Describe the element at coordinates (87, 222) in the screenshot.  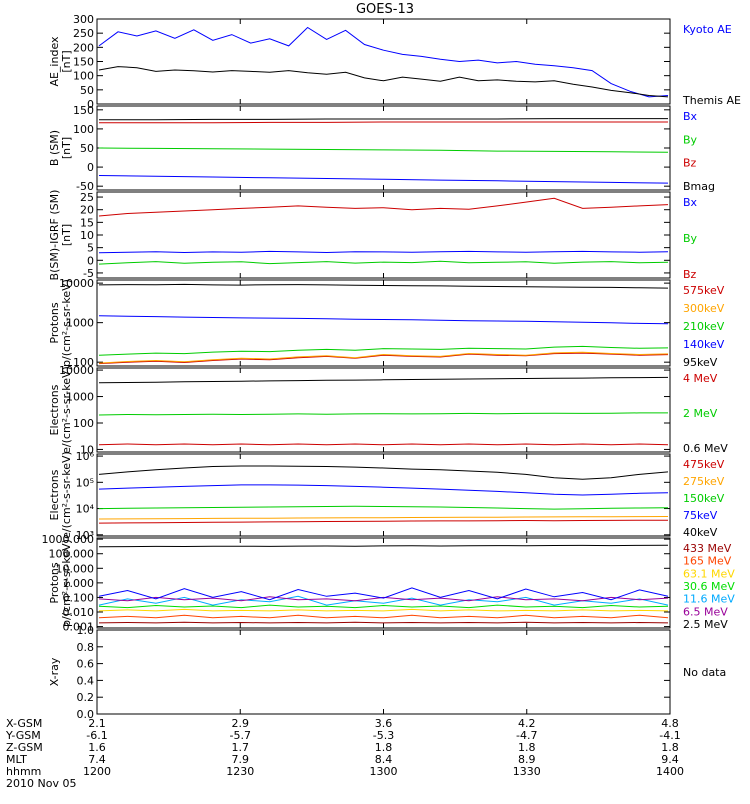
I see `ytick-label: 15` at that location.